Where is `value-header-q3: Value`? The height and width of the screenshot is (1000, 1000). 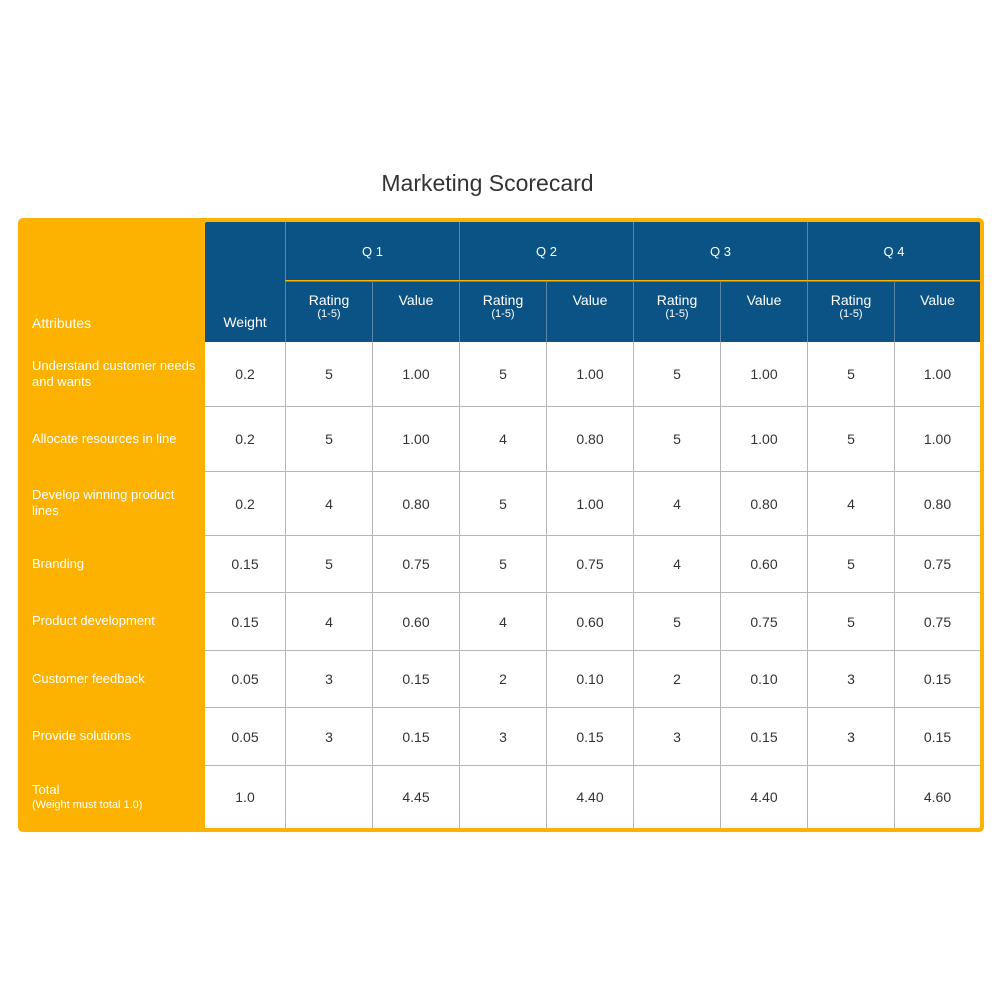
value-header-q3: Value is located at coordinates (763, 311).